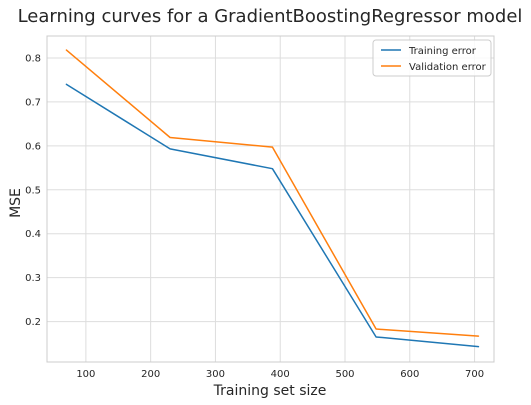 The height and width of the screenshot is (405, 531). Describe the element at coordinates (85, 374) in the screenshot. I see `x-tick-label: 100` at that location.